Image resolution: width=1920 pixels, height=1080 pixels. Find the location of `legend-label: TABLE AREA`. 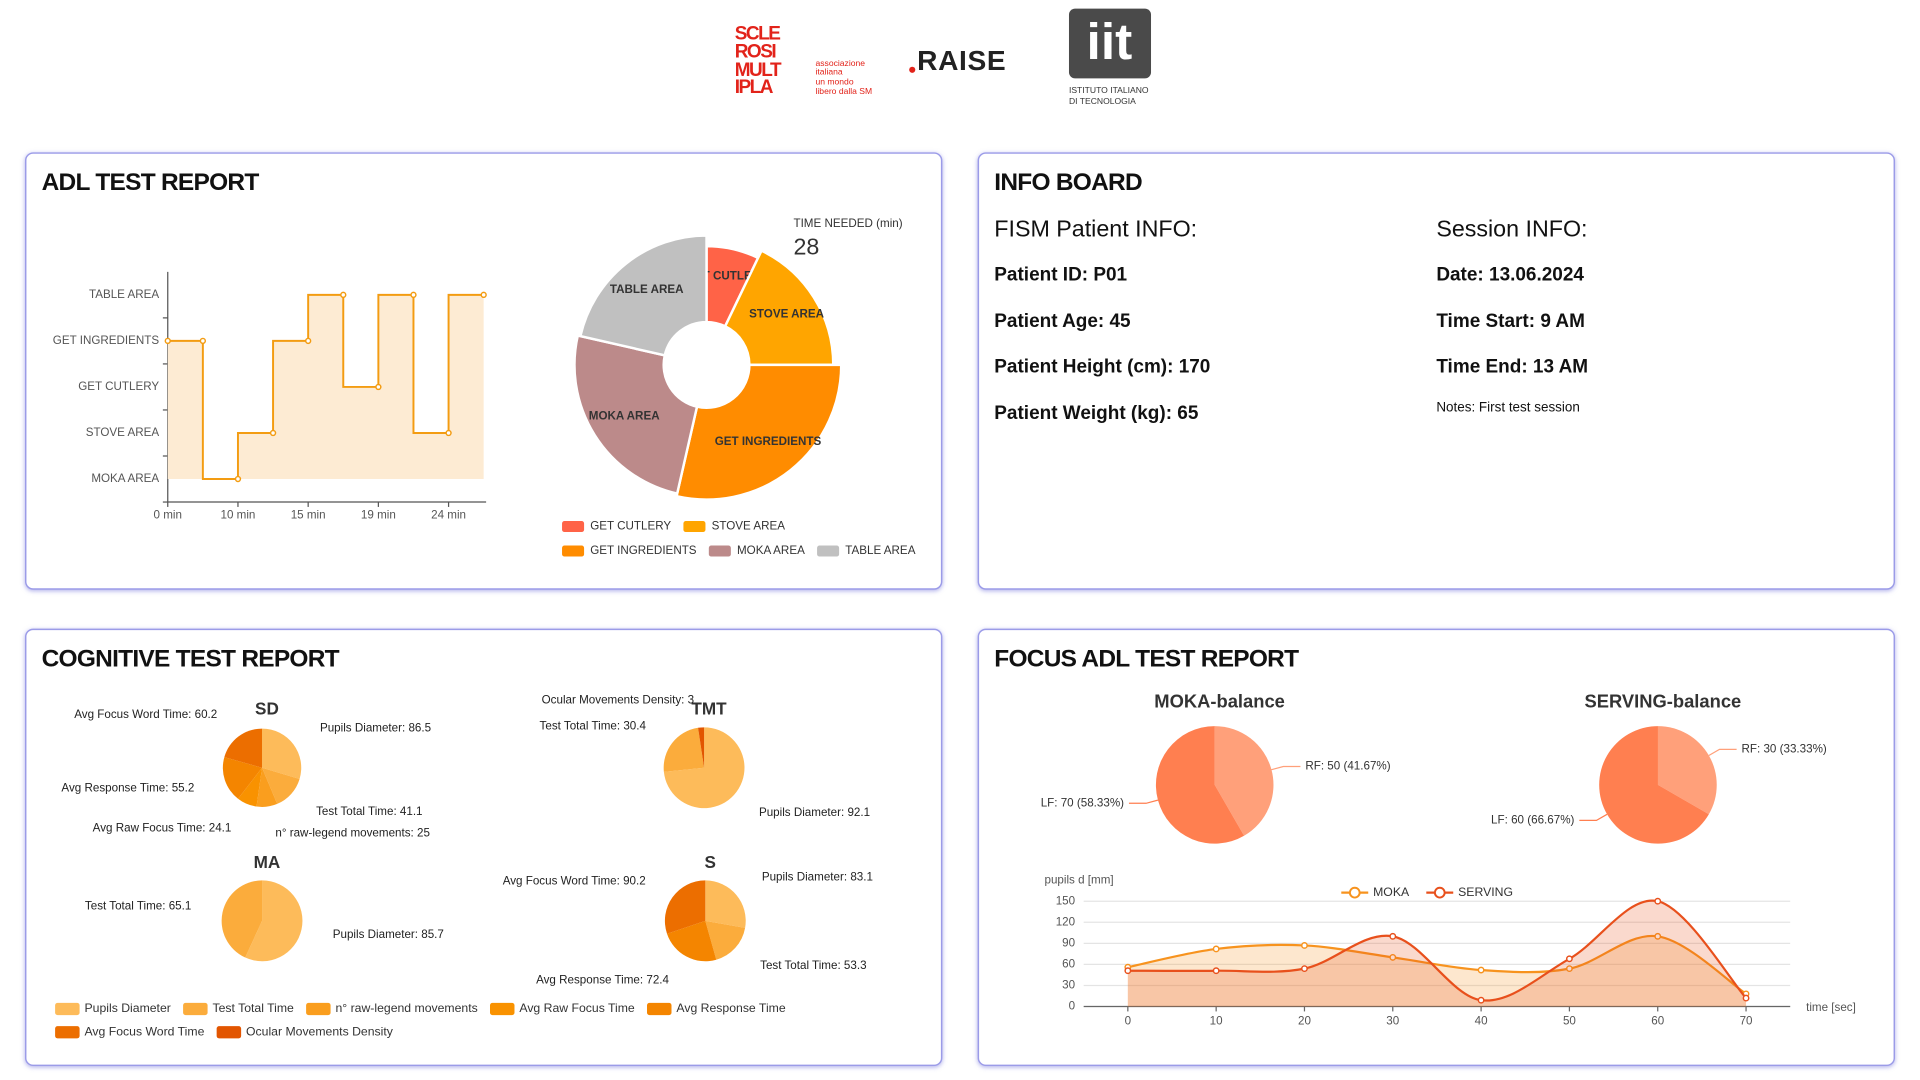

legend-label: TABLE AREA is located at coordinates (880, 550).